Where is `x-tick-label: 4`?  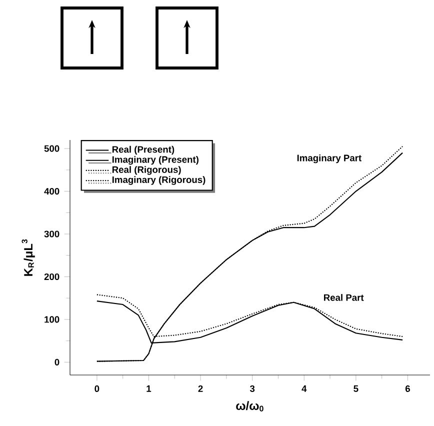
x-tick-label: 4 is located at coordinates (304, 388).